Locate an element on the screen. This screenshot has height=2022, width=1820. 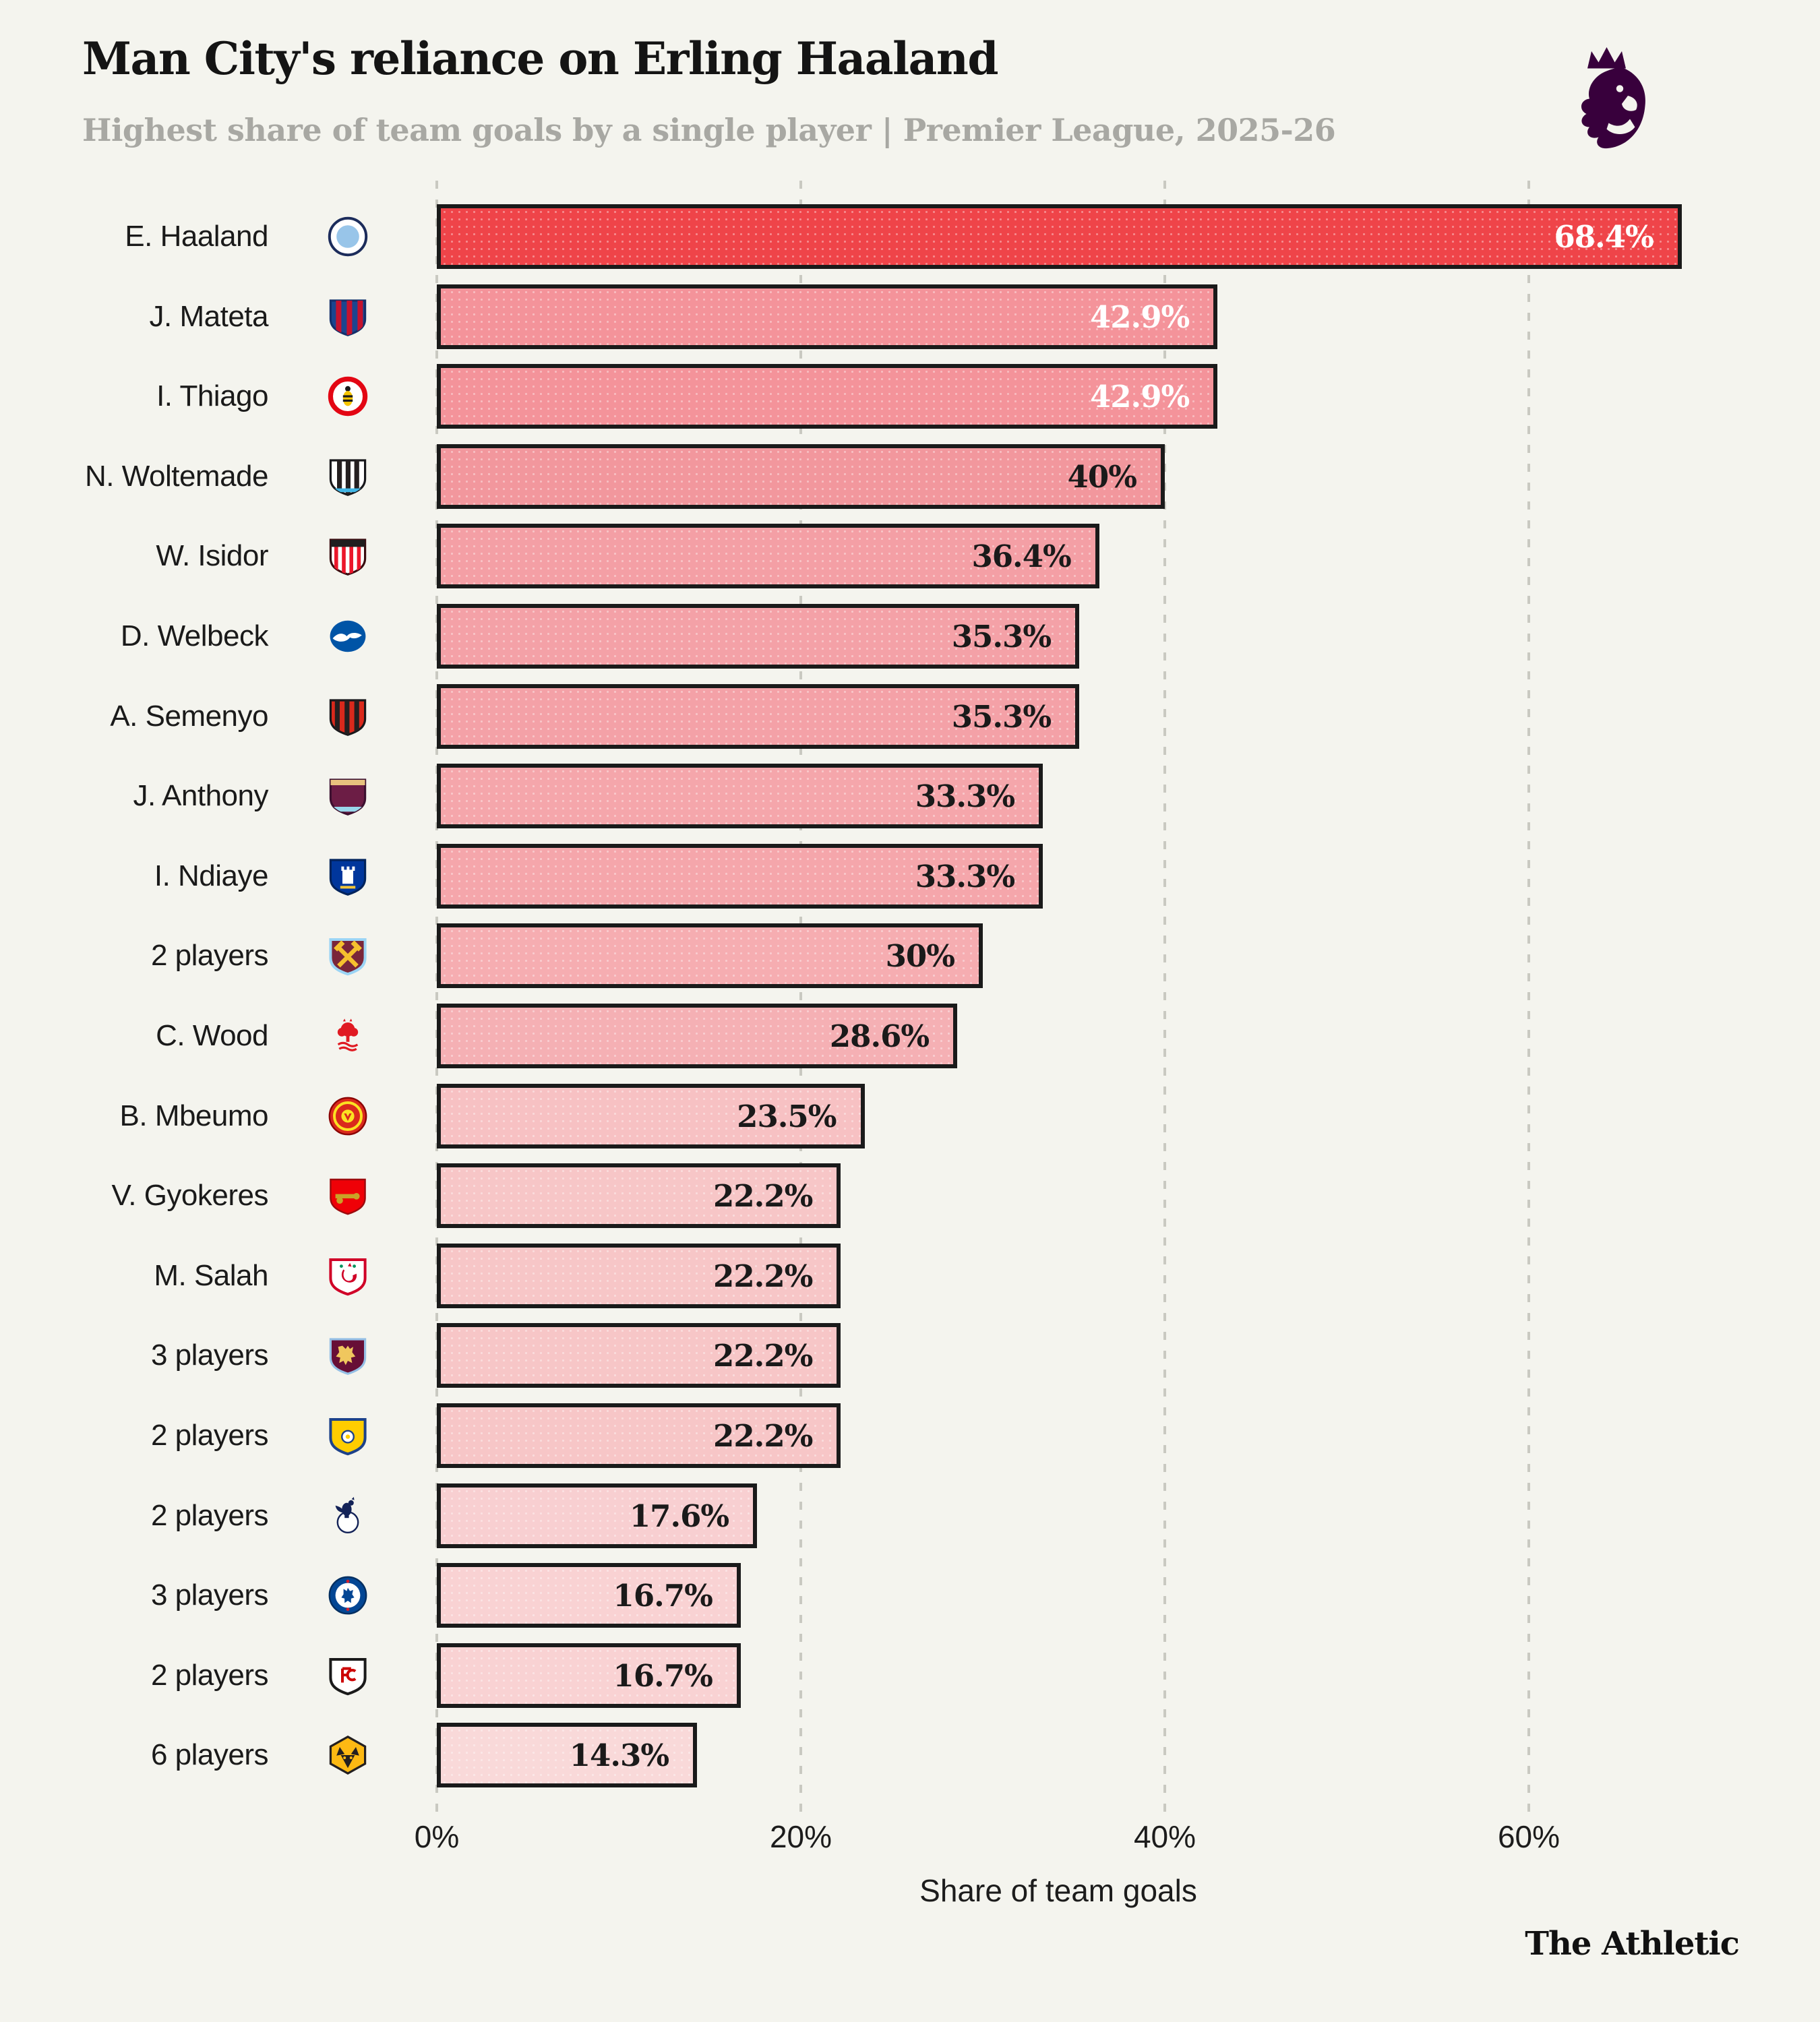
x-tick-0%: 0% is located at coordinates (437, 1836).